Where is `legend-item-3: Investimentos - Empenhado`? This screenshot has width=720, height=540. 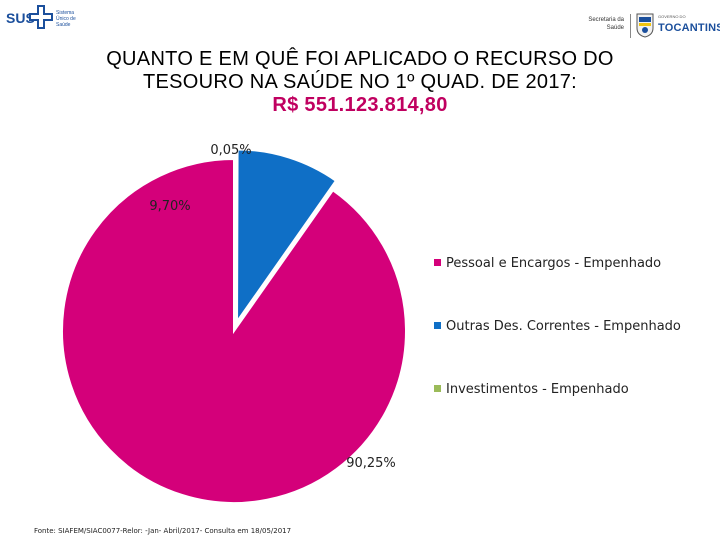 legend-item-3: Investimentos - Empenhado is located at coordinates (531, 389).